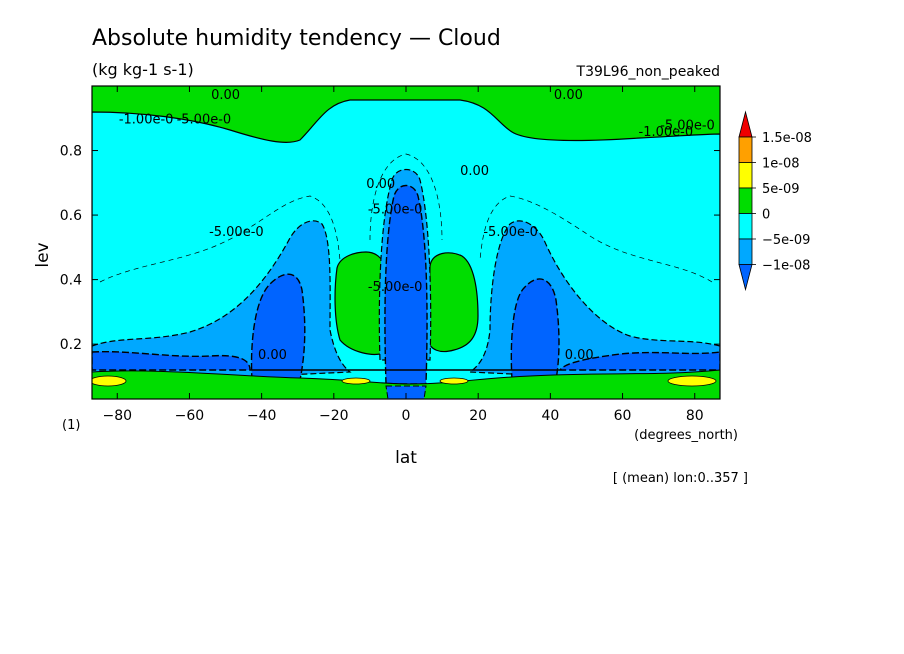 This screenshot has height=654, width=904. I want to click on x-tick-label: 80, so click(695, 416).